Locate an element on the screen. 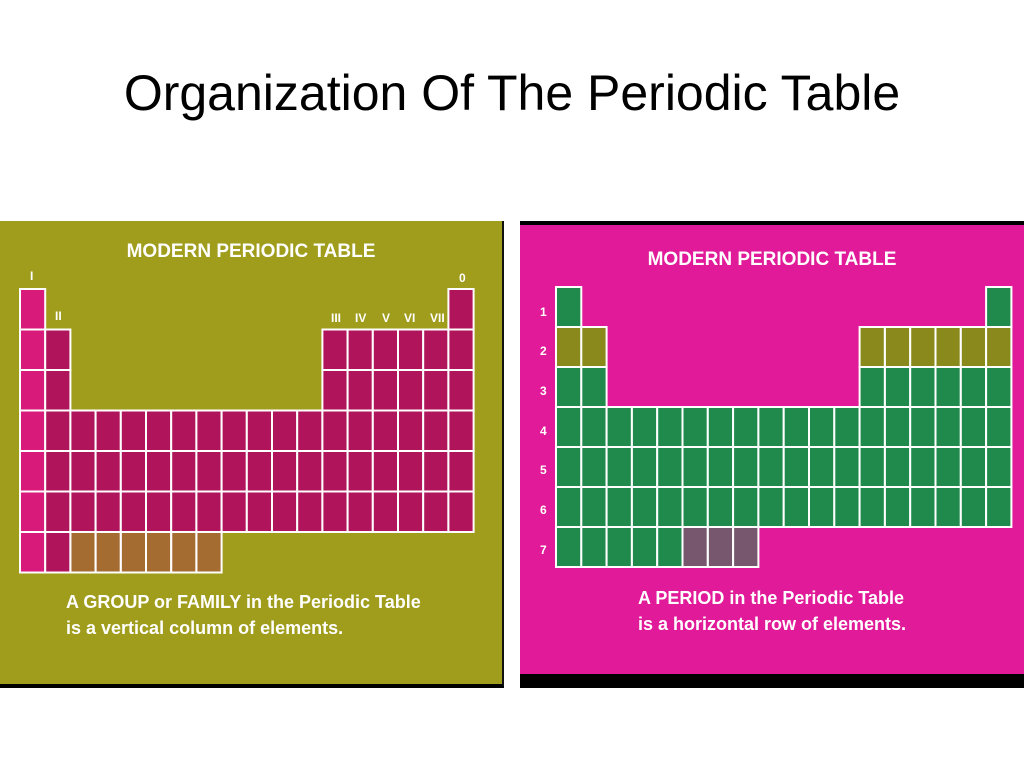  group-label: 0 is located at coordinates (462, 278).